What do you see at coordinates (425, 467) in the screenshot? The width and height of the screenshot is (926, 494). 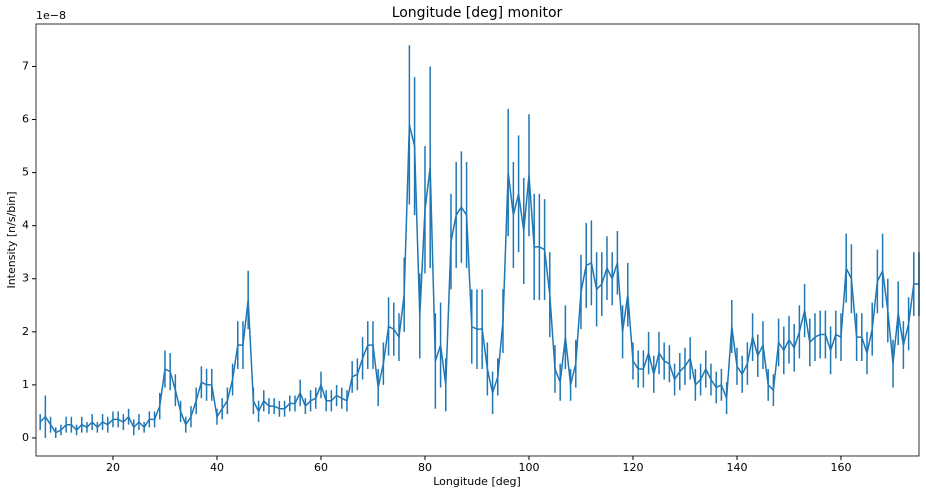 I see `x-tick-label: 80` at bounding box center [425, 467].